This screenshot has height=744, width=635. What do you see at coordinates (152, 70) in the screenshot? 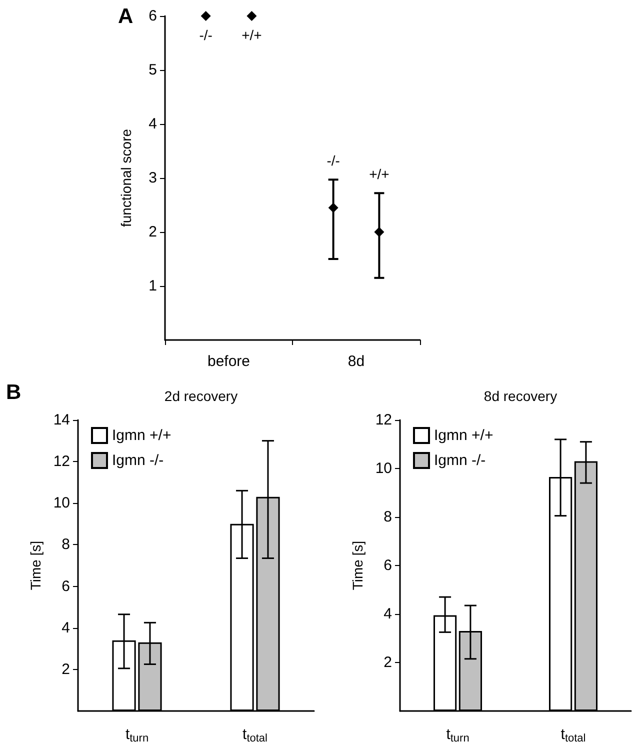
I see `y-tick-label: 5` at bounding box center [152, 70].